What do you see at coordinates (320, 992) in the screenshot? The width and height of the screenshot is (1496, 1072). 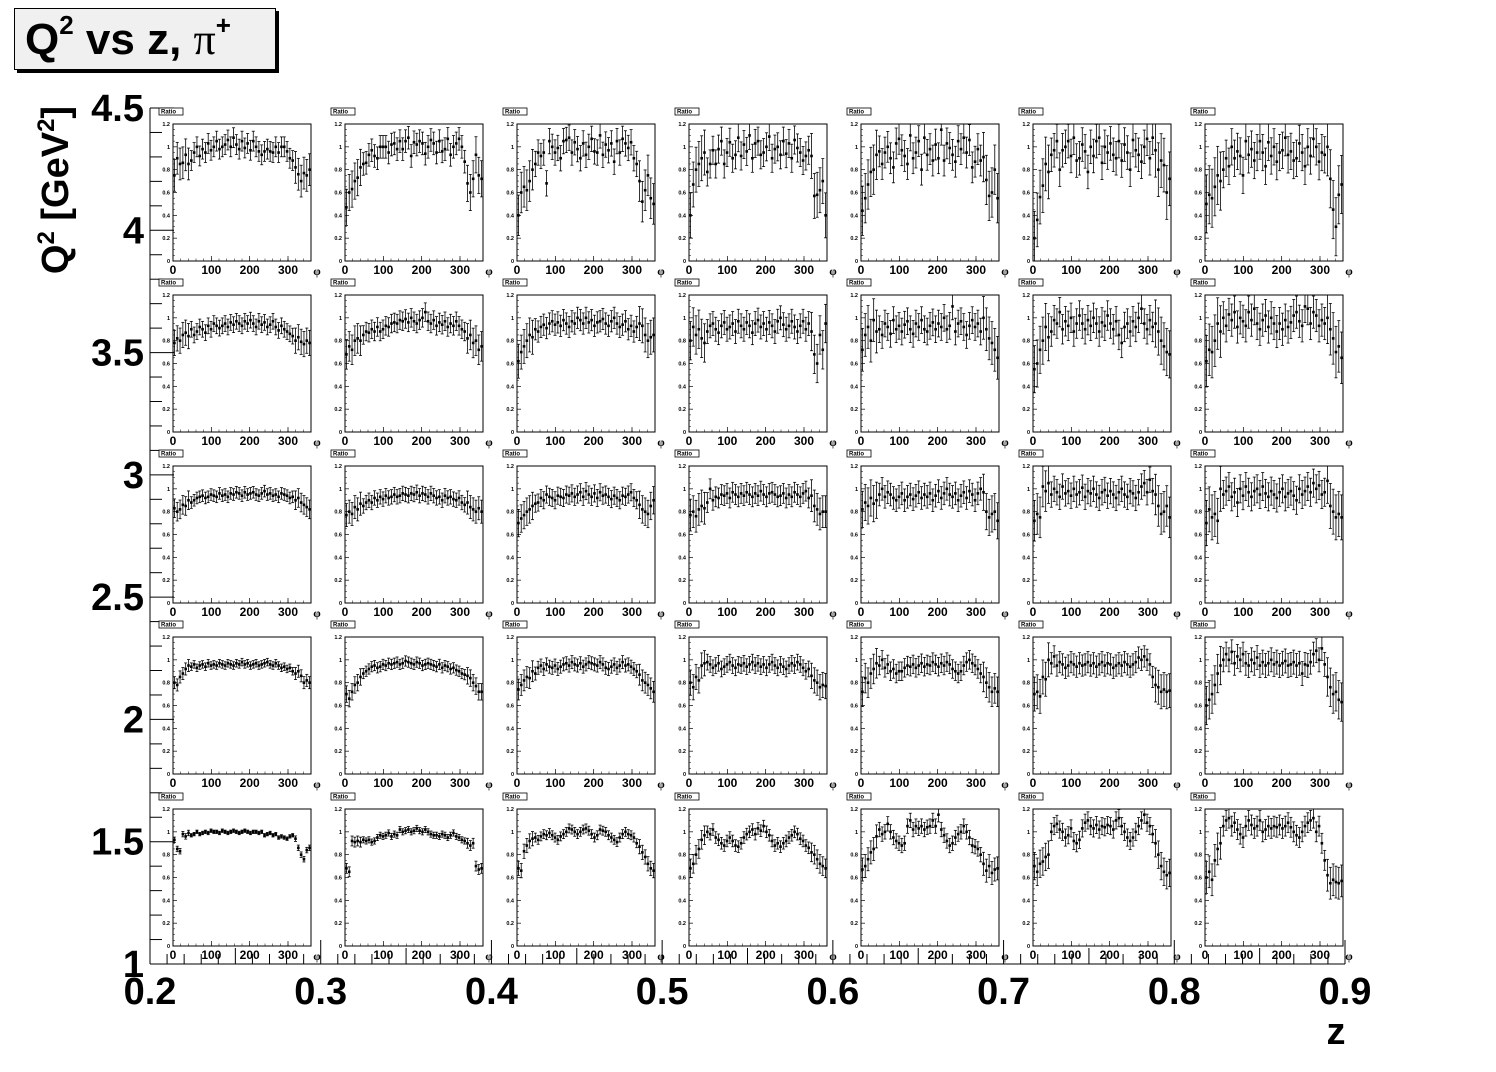 I see `outer-x-tick-label: 0.3` at bounding box center [320, 992].